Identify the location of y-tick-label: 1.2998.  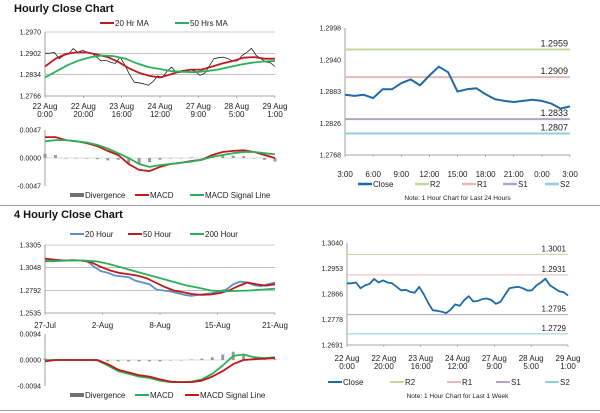
(331, 29).